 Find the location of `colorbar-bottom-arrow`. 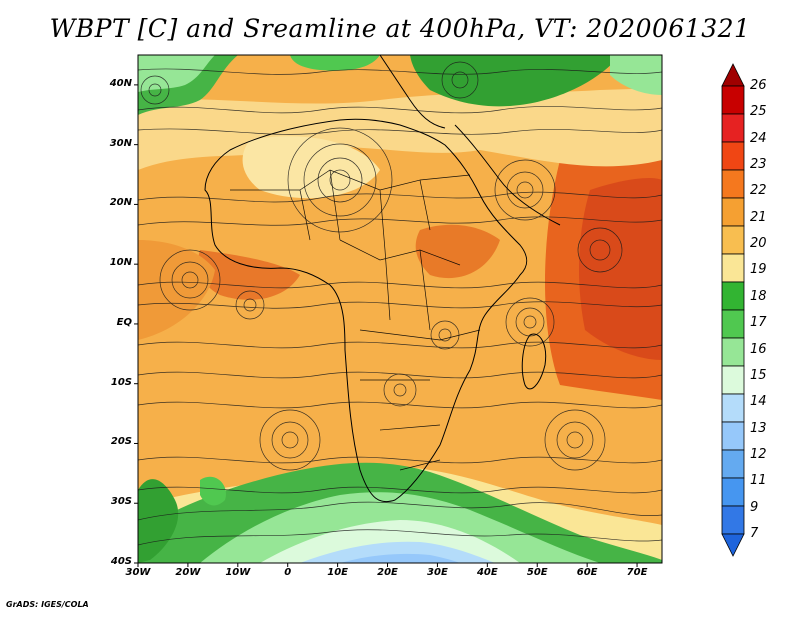

colorbar-bottom-arrow is located at coordinates (733, 545).